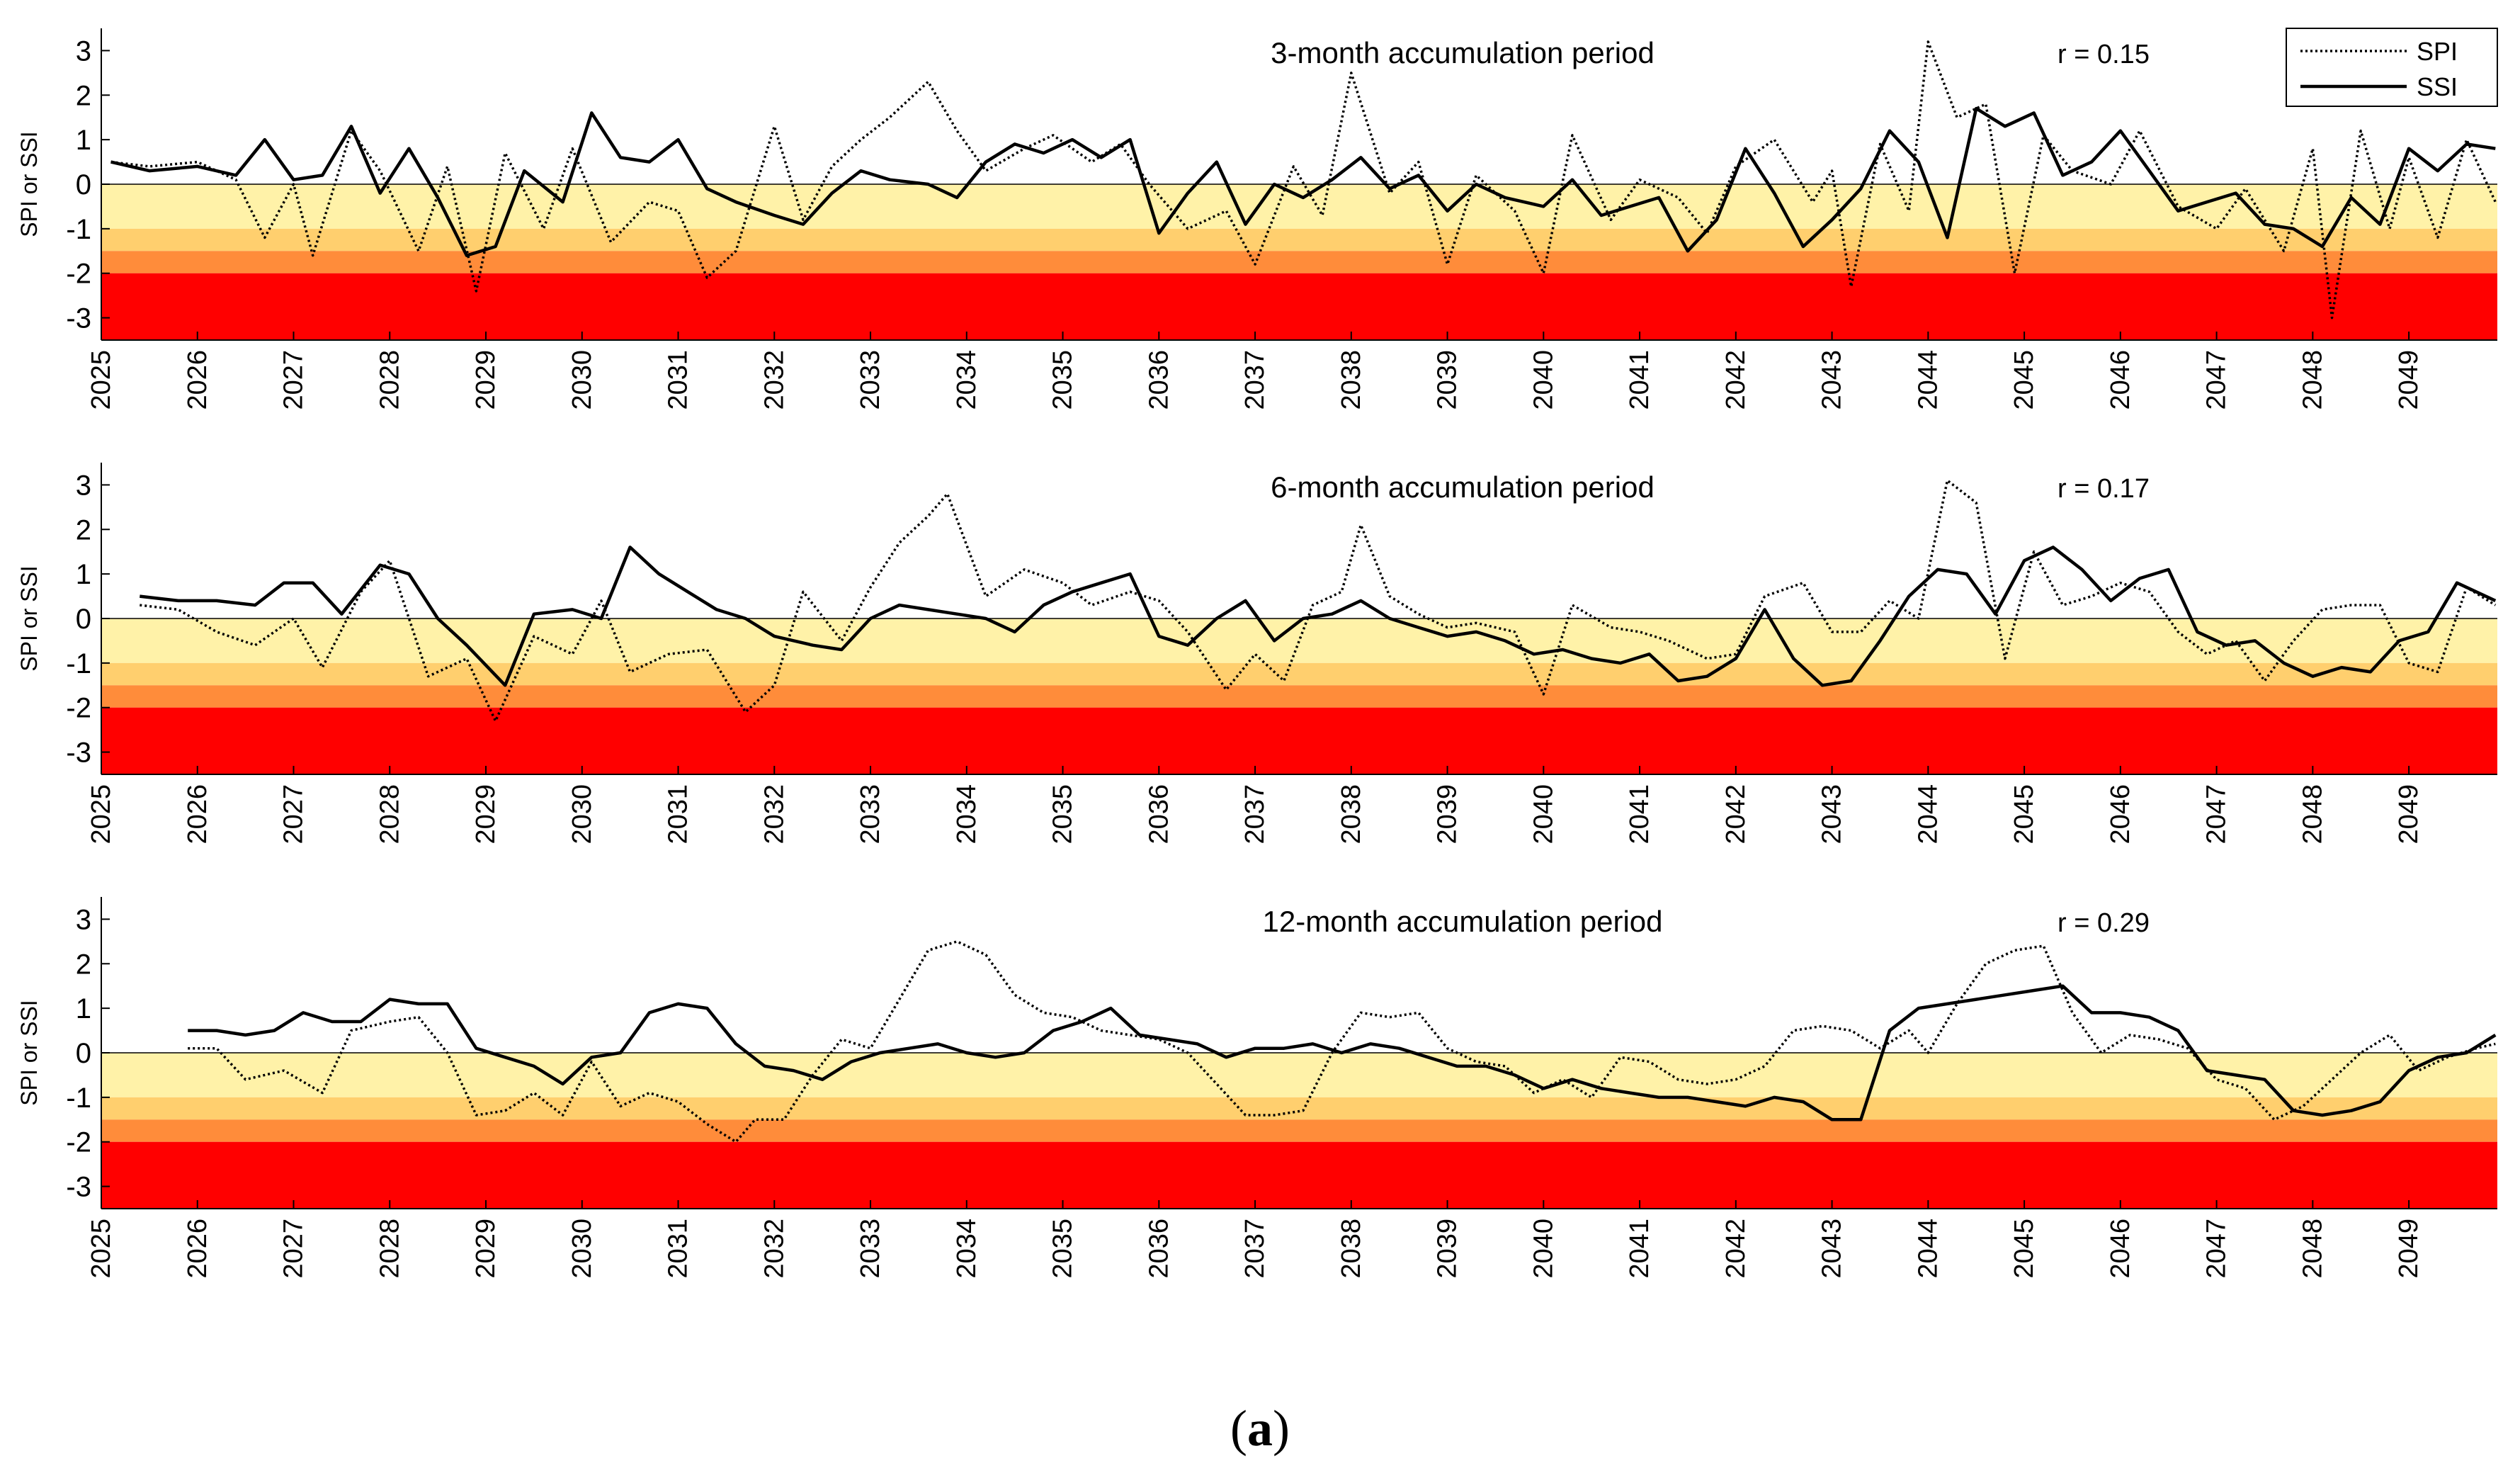 The image size is (2520, 1480). What do you see at coordinates (1463, 922) in the screenshot?
I see `panel-title: 12-month accumulation period` at bounding box center [1463, 922].